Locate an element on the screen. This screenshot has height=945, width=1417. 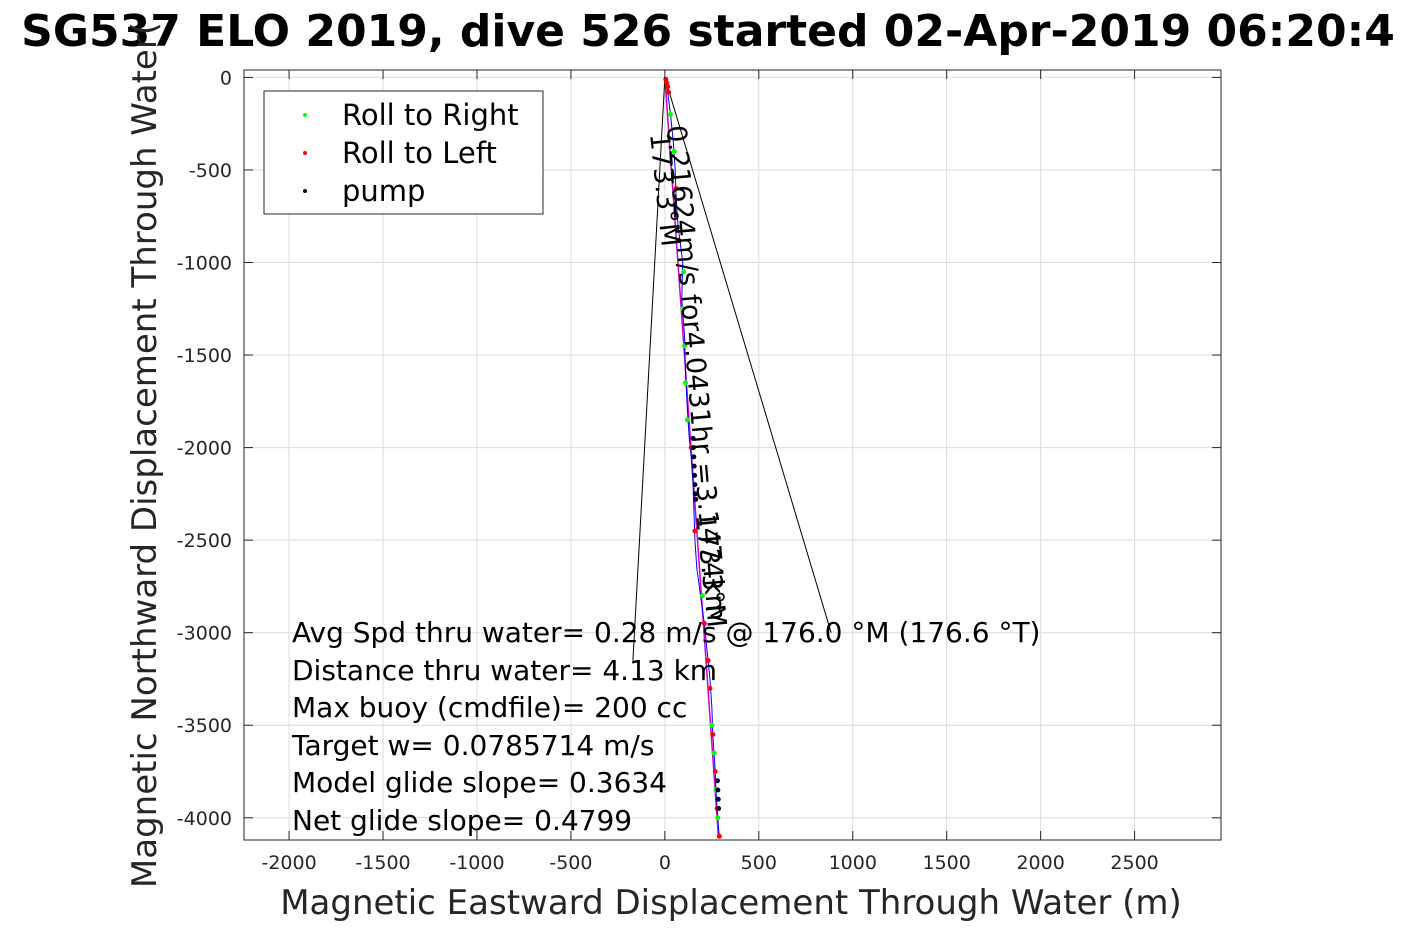
x-tick-label: 500 is located at coordinates (759, 863).